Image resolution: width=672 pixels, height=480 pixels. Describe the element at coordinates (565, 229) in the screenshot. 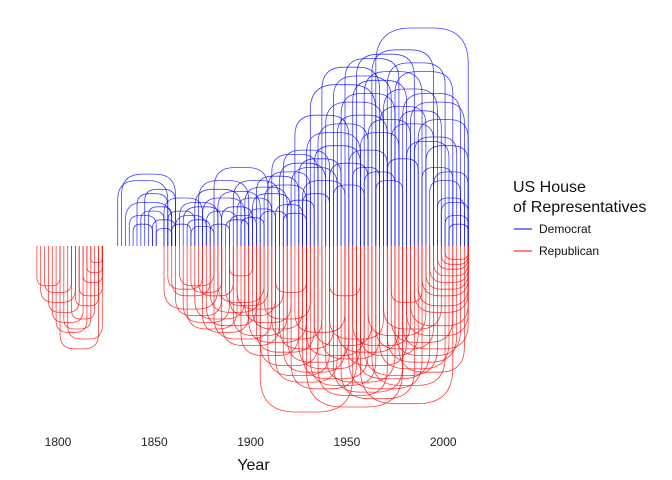

I see `legend-label-democrat: Democrat` at that location.